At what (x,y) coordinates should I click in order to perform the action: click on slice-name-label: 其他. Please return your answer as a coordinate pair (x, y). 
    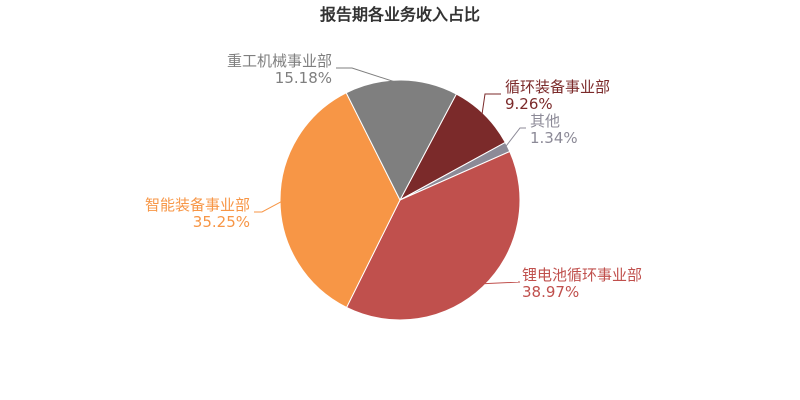
    Looking at the image, I should click on (545, 121).